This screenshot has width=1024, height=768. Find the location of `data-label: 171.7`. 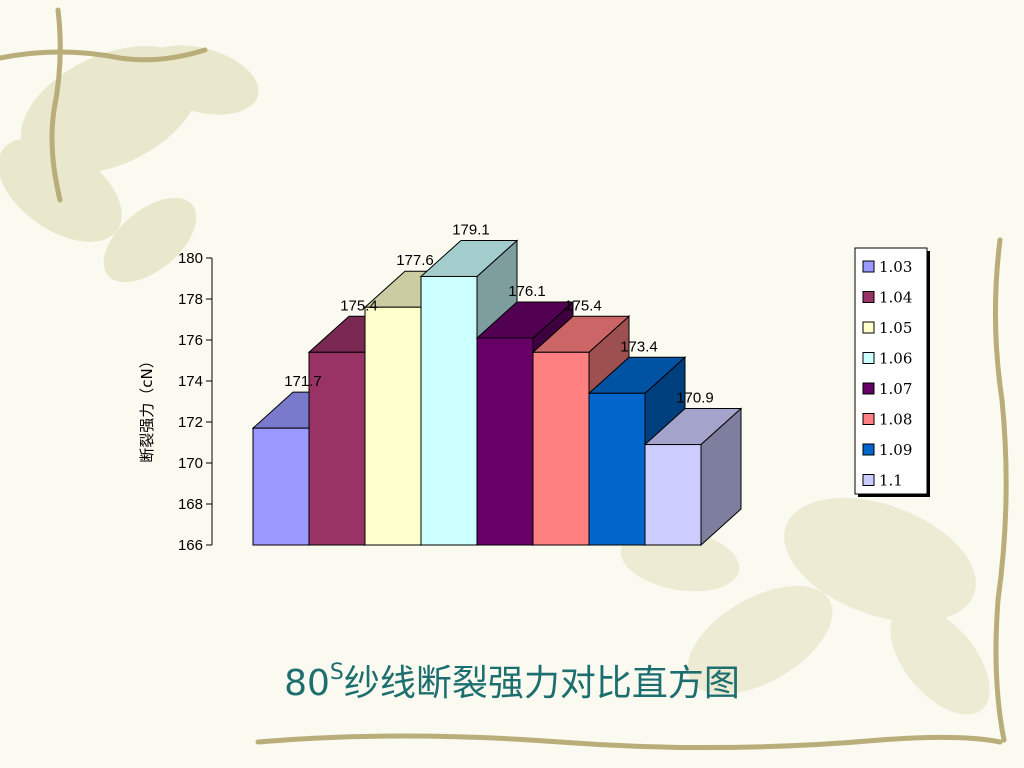

data-label: 171.7 is located at coordinates (303, 381).